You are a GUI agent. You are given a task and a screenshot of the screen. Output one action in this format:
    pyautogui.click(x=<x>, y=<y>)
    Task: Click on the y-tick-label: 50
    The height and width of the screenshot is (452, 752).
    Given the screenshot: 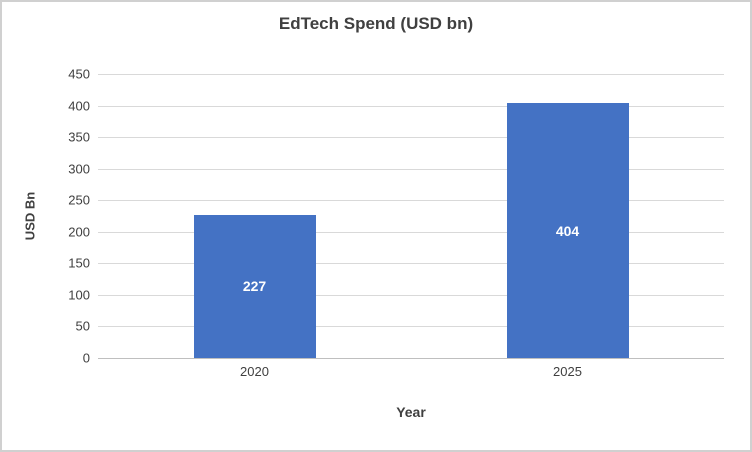 What is the action you would take?
    pyautogui.click(x=82, y=326)
    